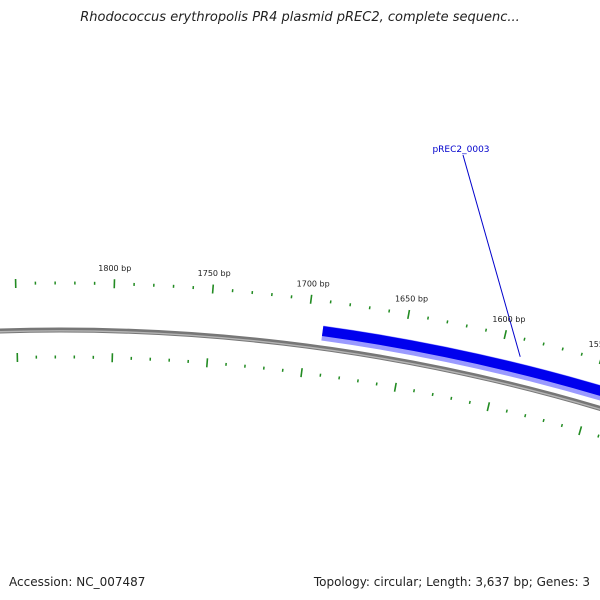 Image resolution: width=600 pixels, height=600 pixels. I want to click on tick-label: 1800 bp, so click(114, 268).